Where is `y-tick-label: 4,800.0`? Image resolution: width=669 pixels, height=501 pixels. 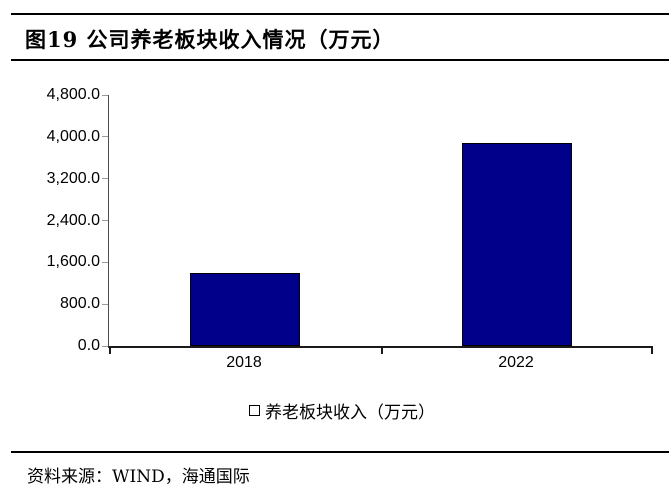
y-tick-label: 4,800.0 is located at coordinates (73, 94).